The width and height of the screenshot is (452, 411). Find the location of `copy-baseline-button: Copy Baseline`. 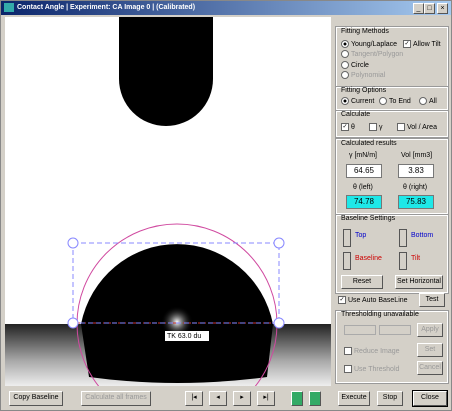

copy-baseline-button: Copy Baseline is located at coordinates (36, 398).